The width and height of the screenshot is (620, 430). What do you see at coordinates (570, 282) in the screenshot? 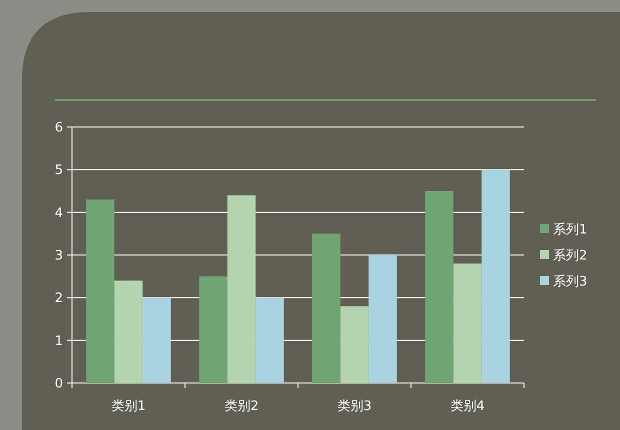
I see `legend-label: 系列3` at bounding box center [570, 282].